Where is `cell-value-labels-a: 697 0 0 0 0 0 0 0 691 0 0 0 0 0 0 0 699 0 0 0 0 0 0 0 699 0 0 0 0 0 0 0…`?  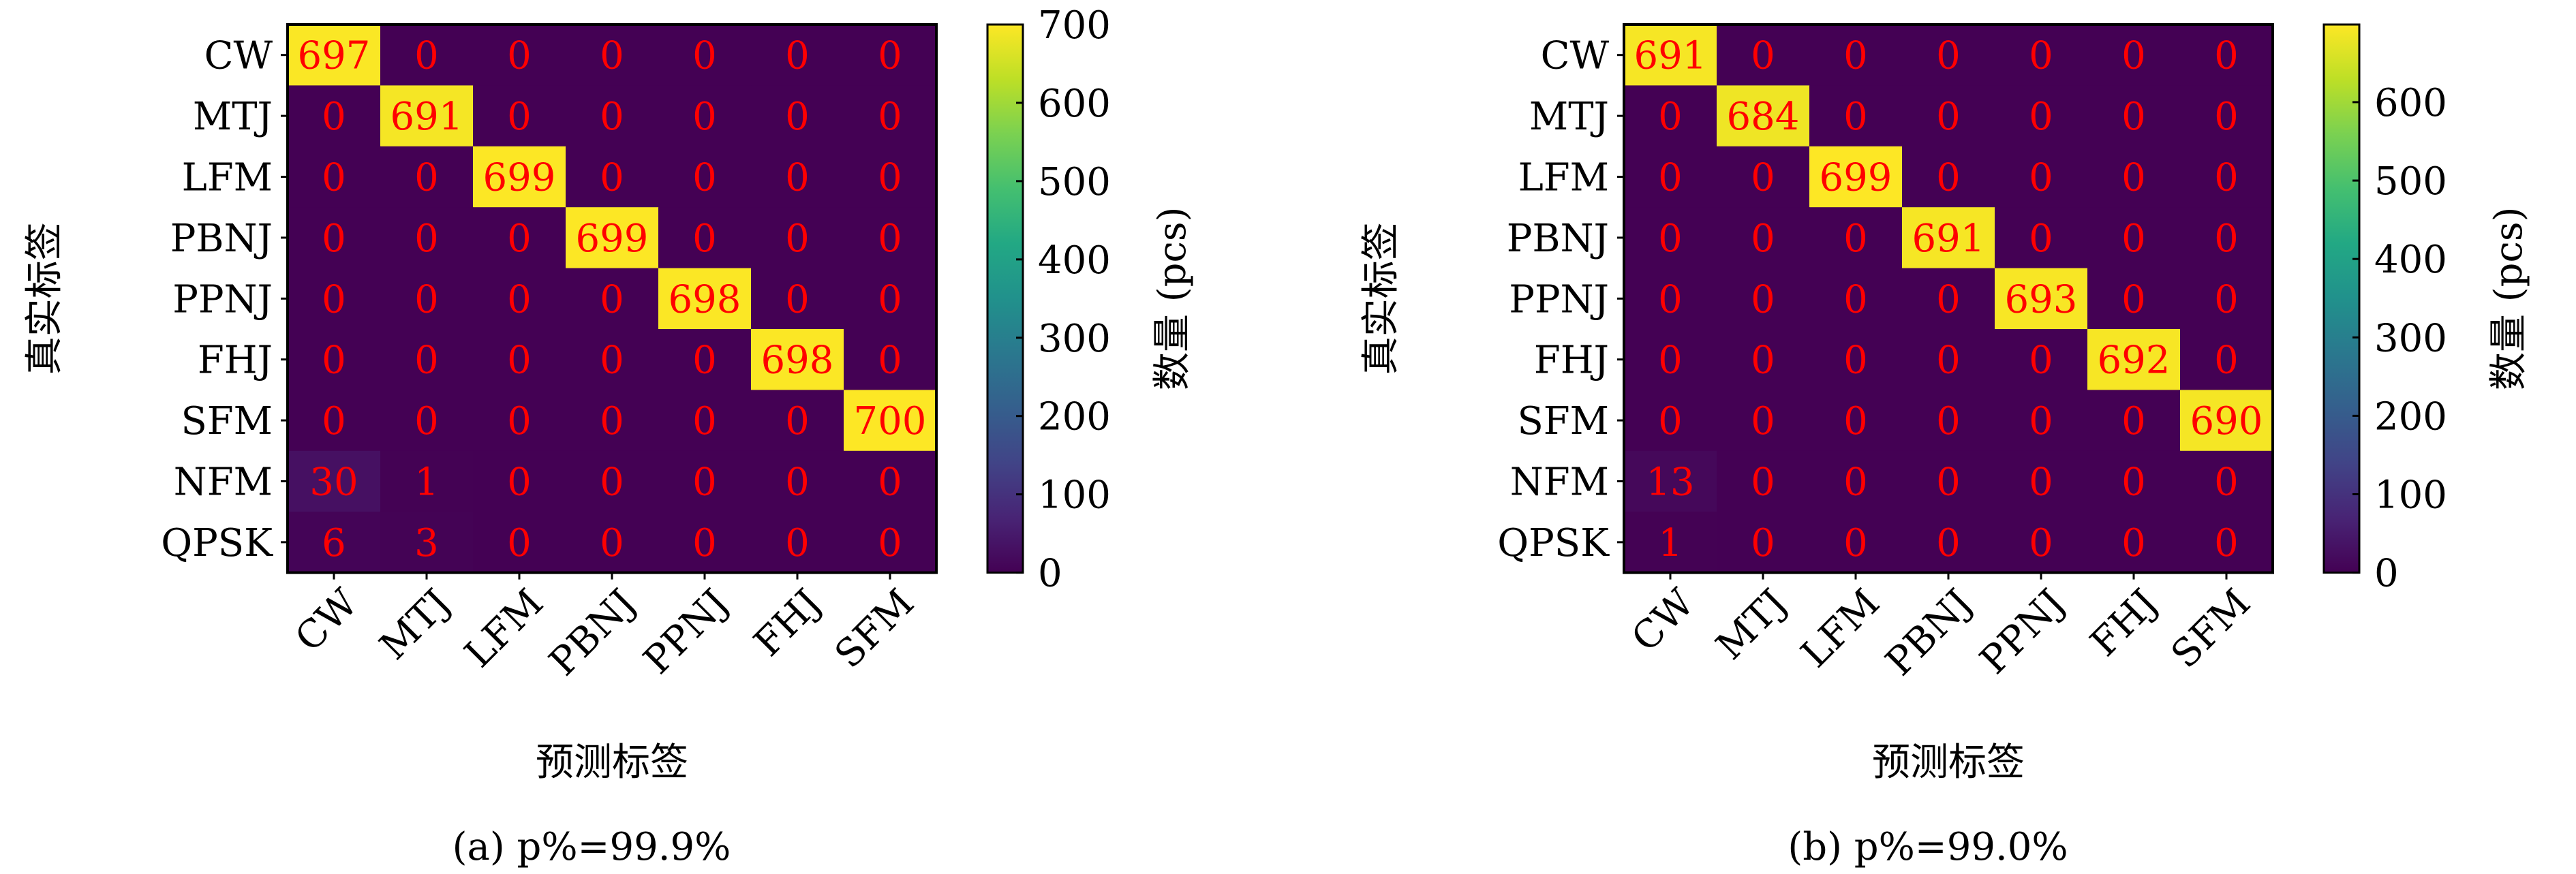 cell-value-labels-a: 697 0 0 0 0 0 0 0 691 0 0 0 0 0 0 0 699 0 0 0 0 0 0 0 699 0 0 0 0 0 0 0… is located at coordinates (612, 299).